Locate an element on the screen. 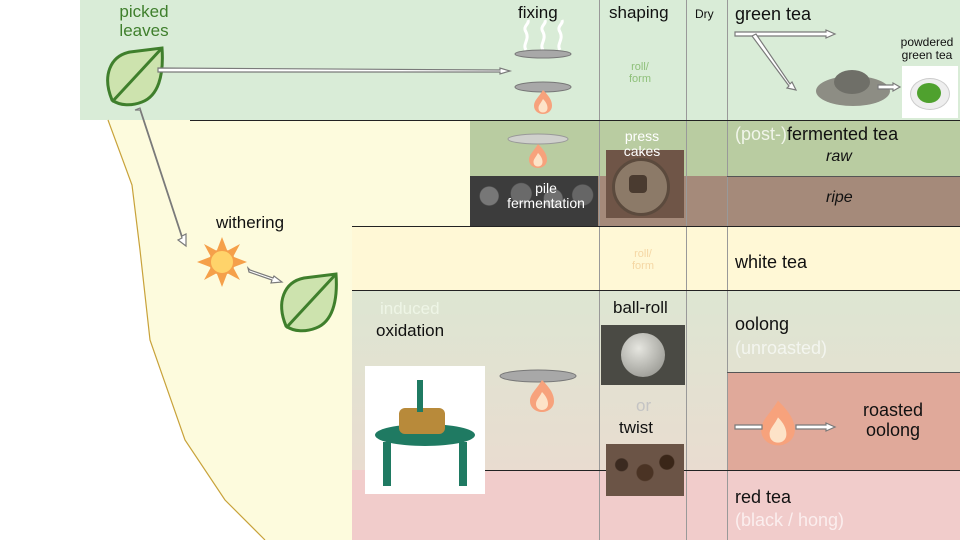 The height and width of the screenshot is (540, 960). dry-column-right is located at coordinates (727, 270).